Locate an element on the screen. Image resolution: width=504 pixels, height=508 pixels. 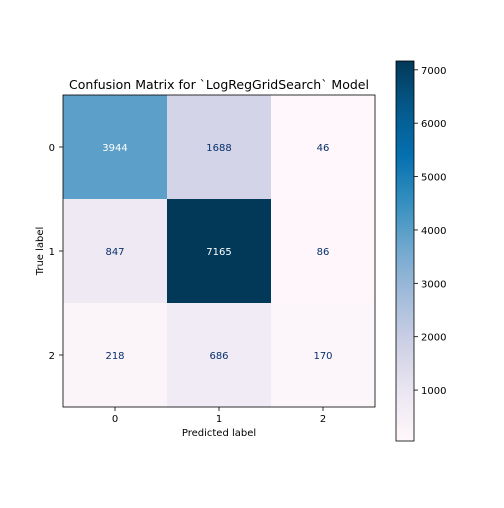
colorbar-tick-label-4: 5000 is located at coordinates (433, 178).